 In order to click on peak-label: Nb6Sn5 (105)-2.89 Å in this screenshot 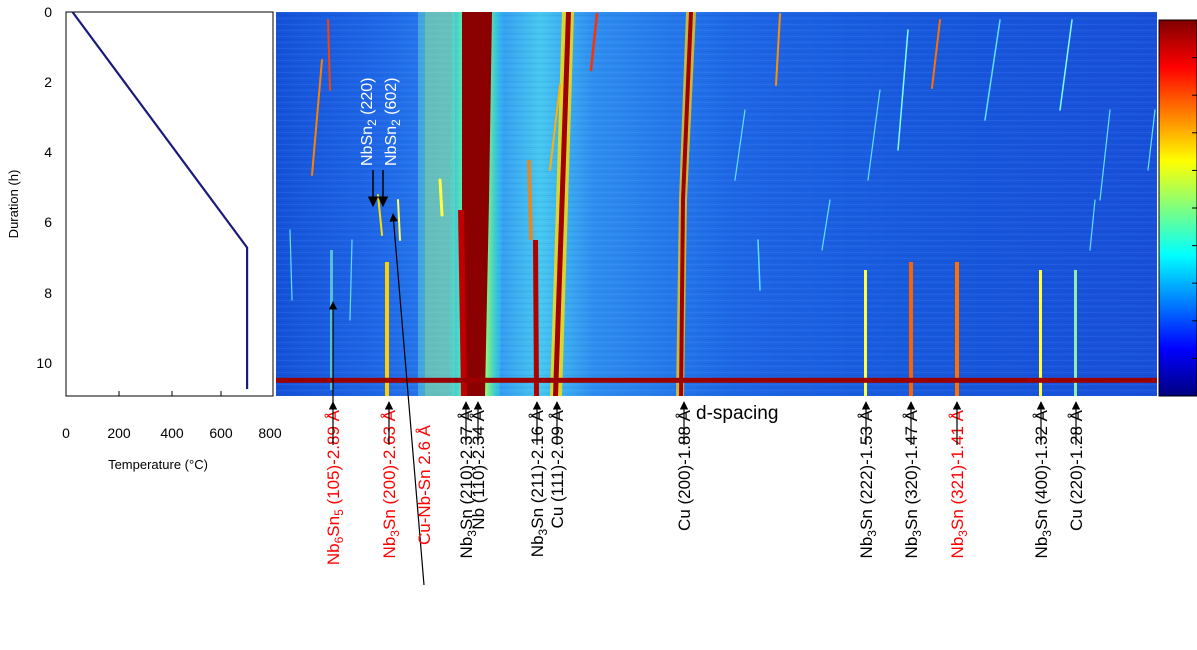, I will do `click(335, 487)`.